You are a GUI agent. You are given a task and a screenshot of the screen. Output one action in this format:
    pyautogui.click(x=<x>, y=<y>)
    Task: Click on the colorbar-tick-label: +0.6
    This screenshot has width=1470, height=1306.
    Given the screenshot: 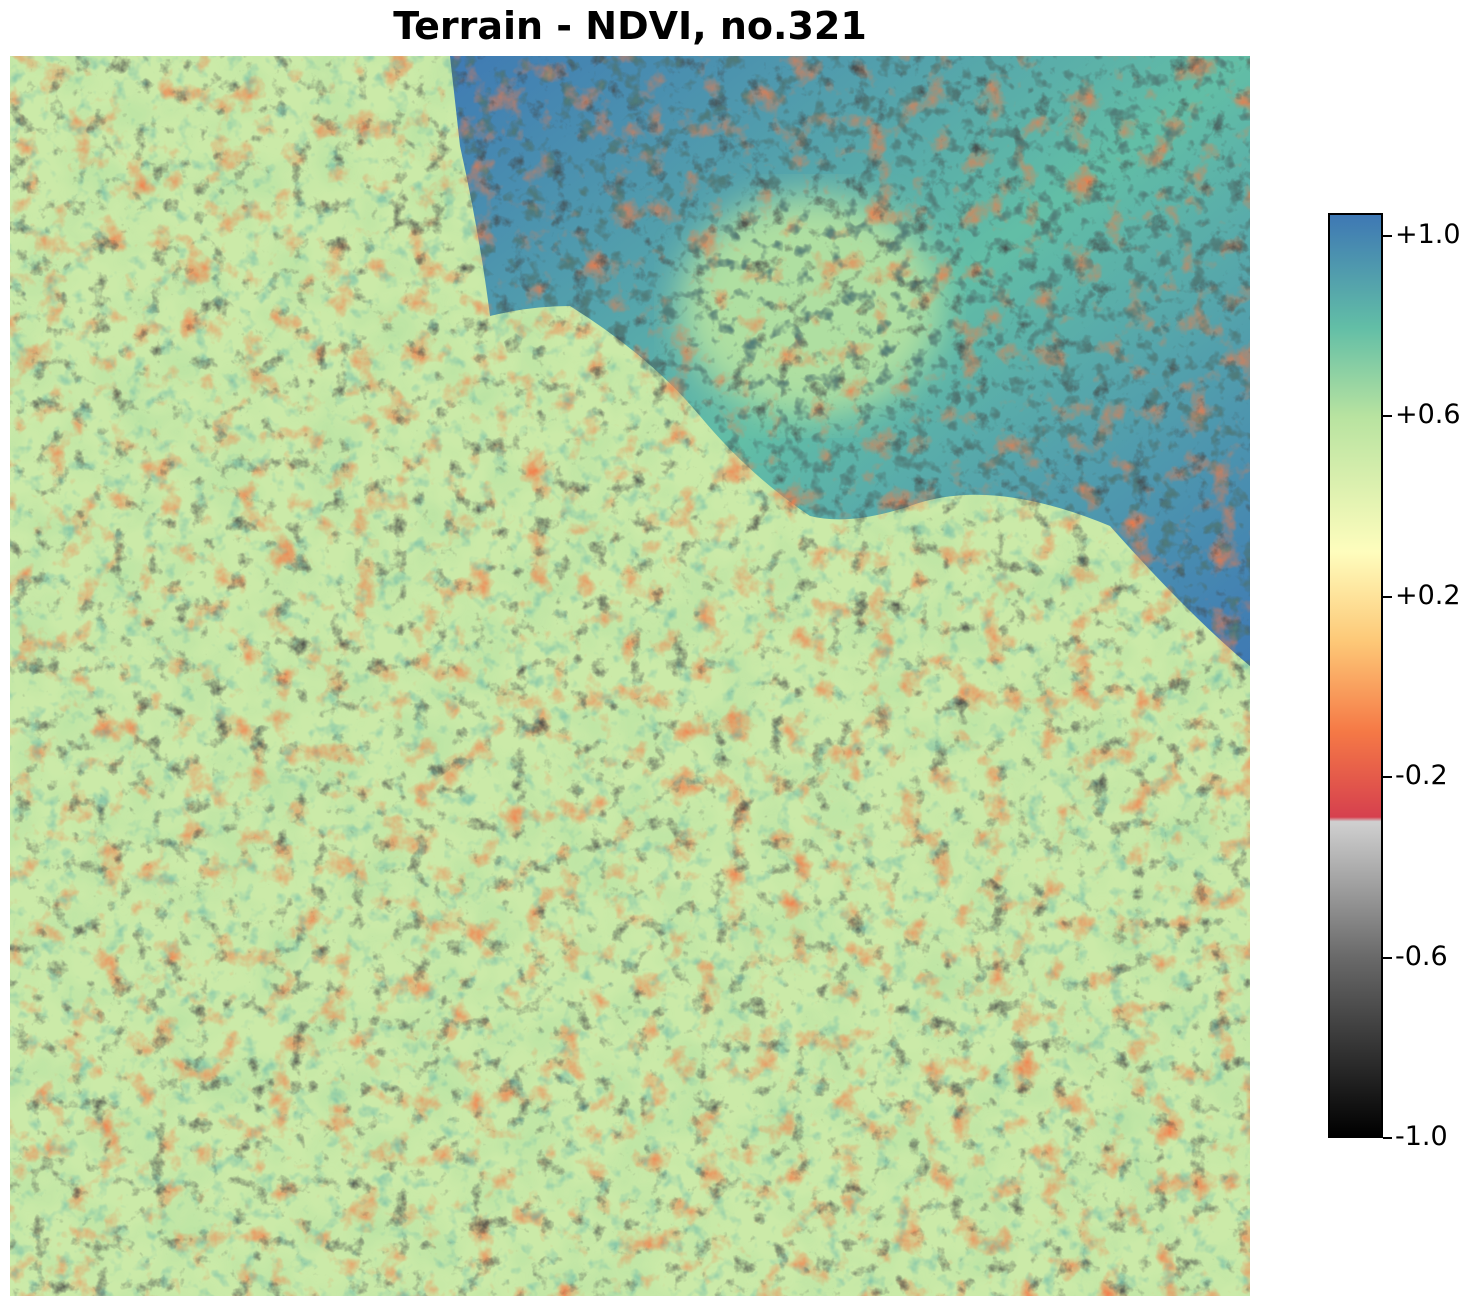 What is the action you would take?
    pyautogui.click(x=1428, y=415)
    